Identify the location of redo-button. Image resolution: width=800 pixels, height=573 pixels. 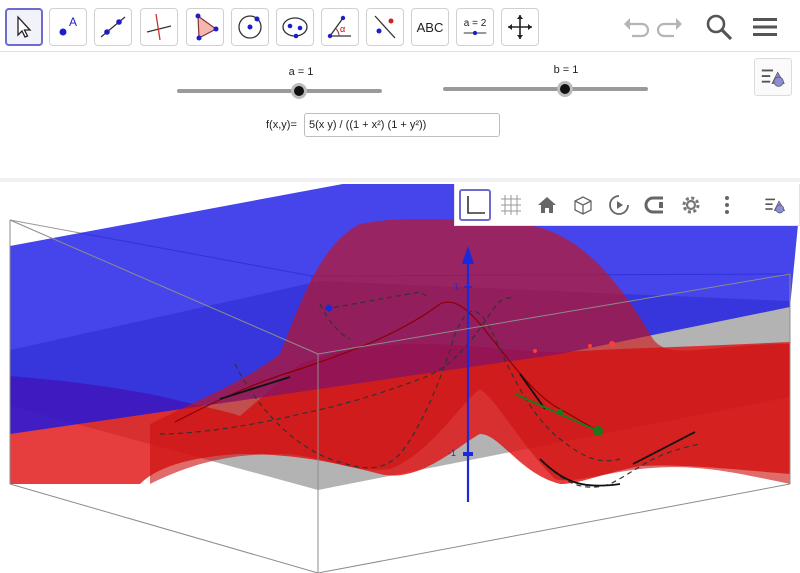
(671, 27).